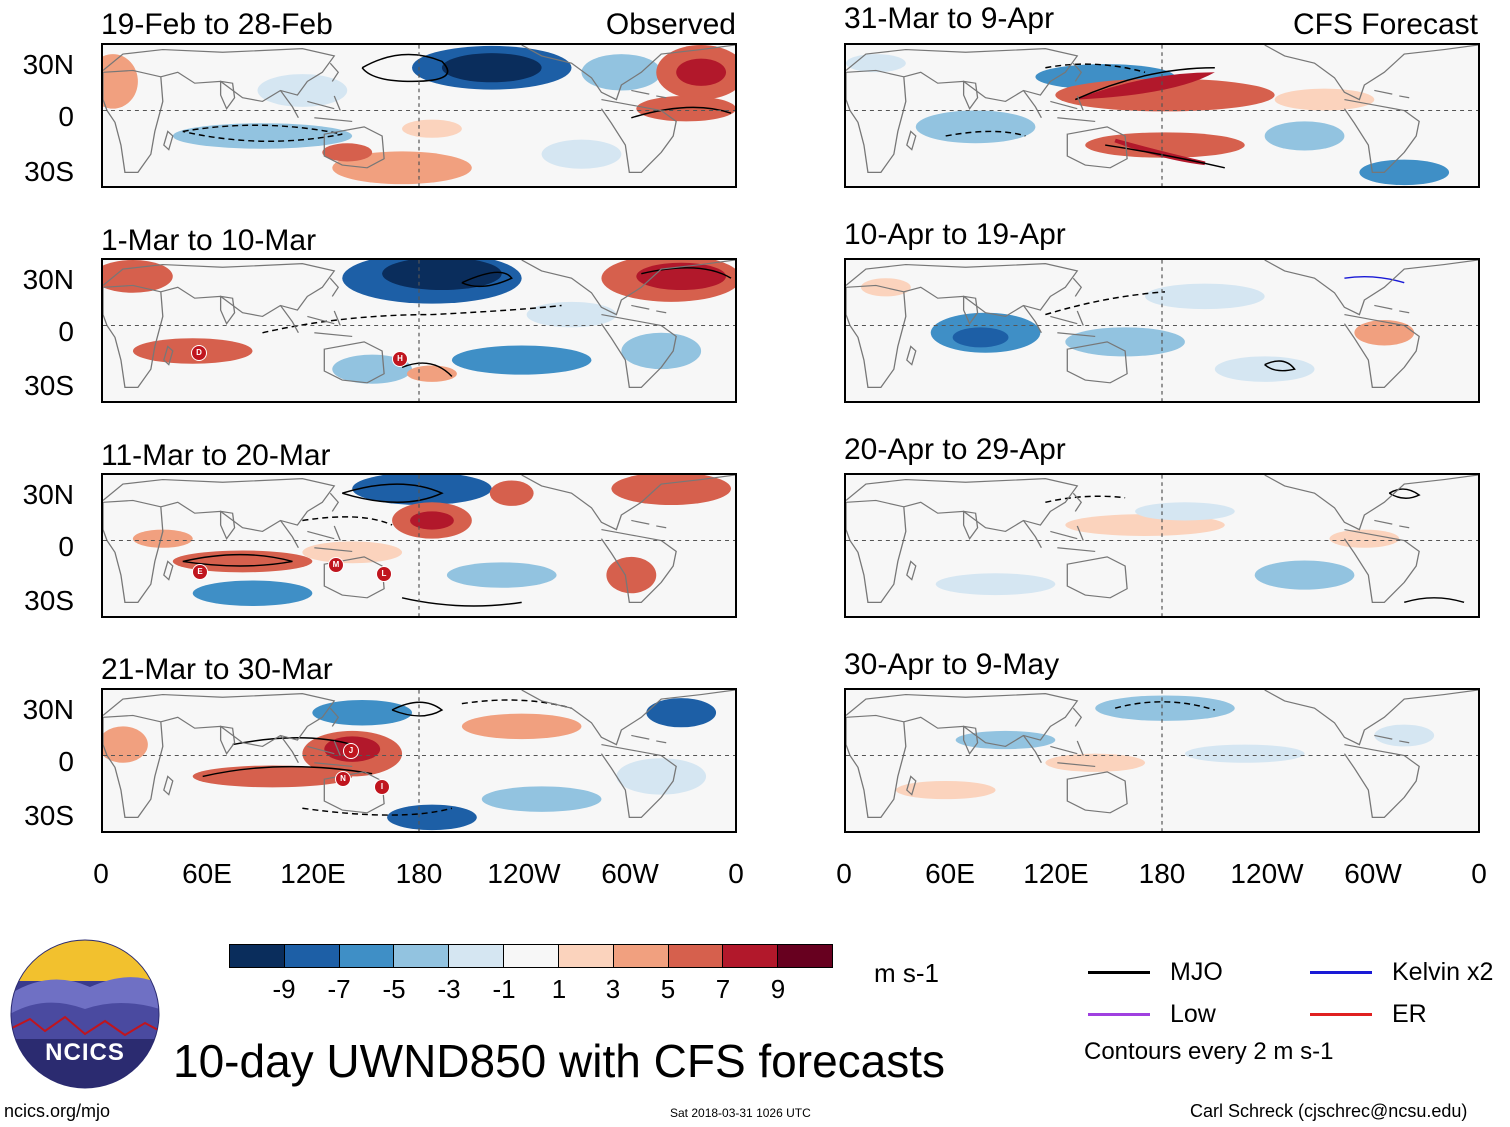 The width and height of the screenshot is (1510, 1127). What do you see at coordinates (209, 240) in the screenshot?
I see `panel-title-obs-2: 1-Mar to 10-Mar` at bounding box center [209, 240].